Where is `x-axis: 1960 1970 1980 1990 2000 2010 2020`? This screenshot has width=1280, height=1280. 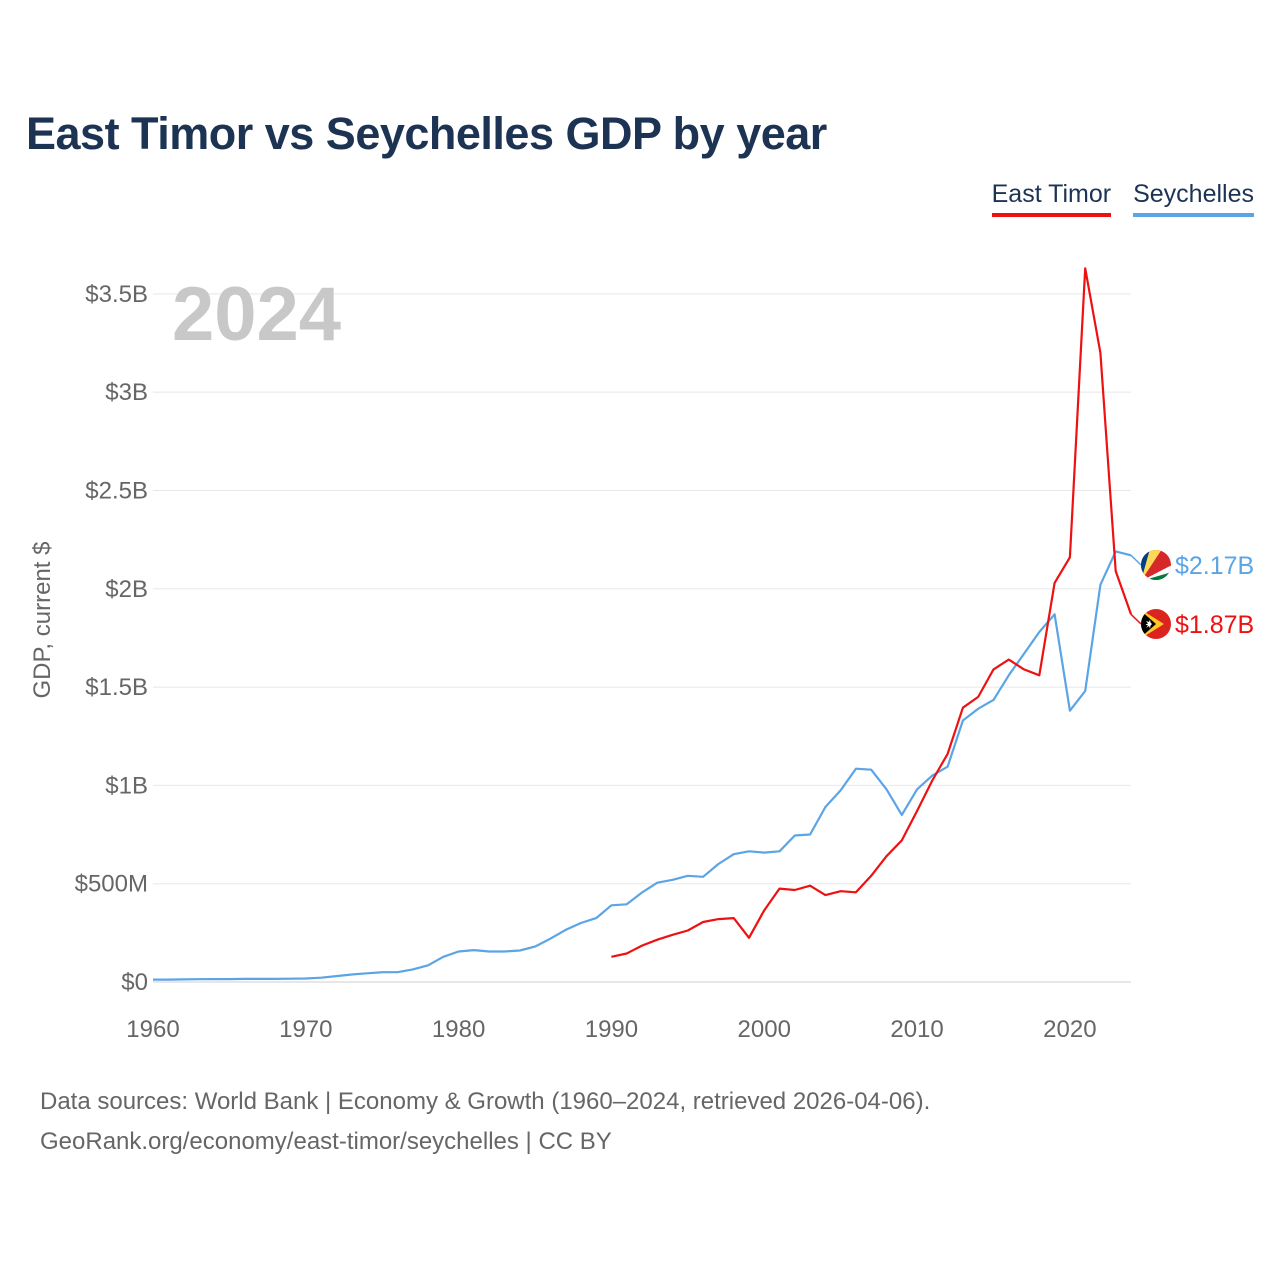 x-axis: 1960 1970 1980 1990 2000 2010 2020 is located at coordinates (611, 1029).